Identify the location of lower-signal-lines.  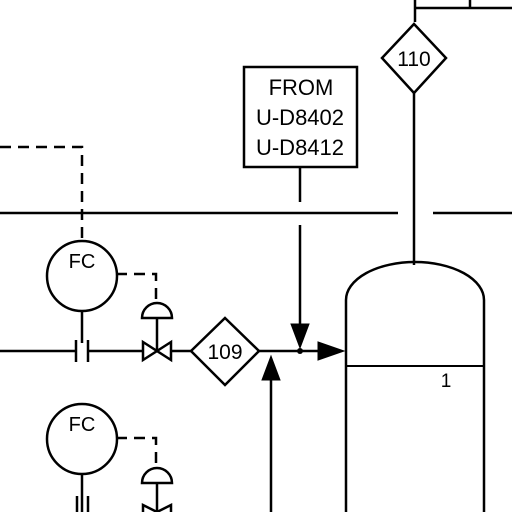
(137, 452).